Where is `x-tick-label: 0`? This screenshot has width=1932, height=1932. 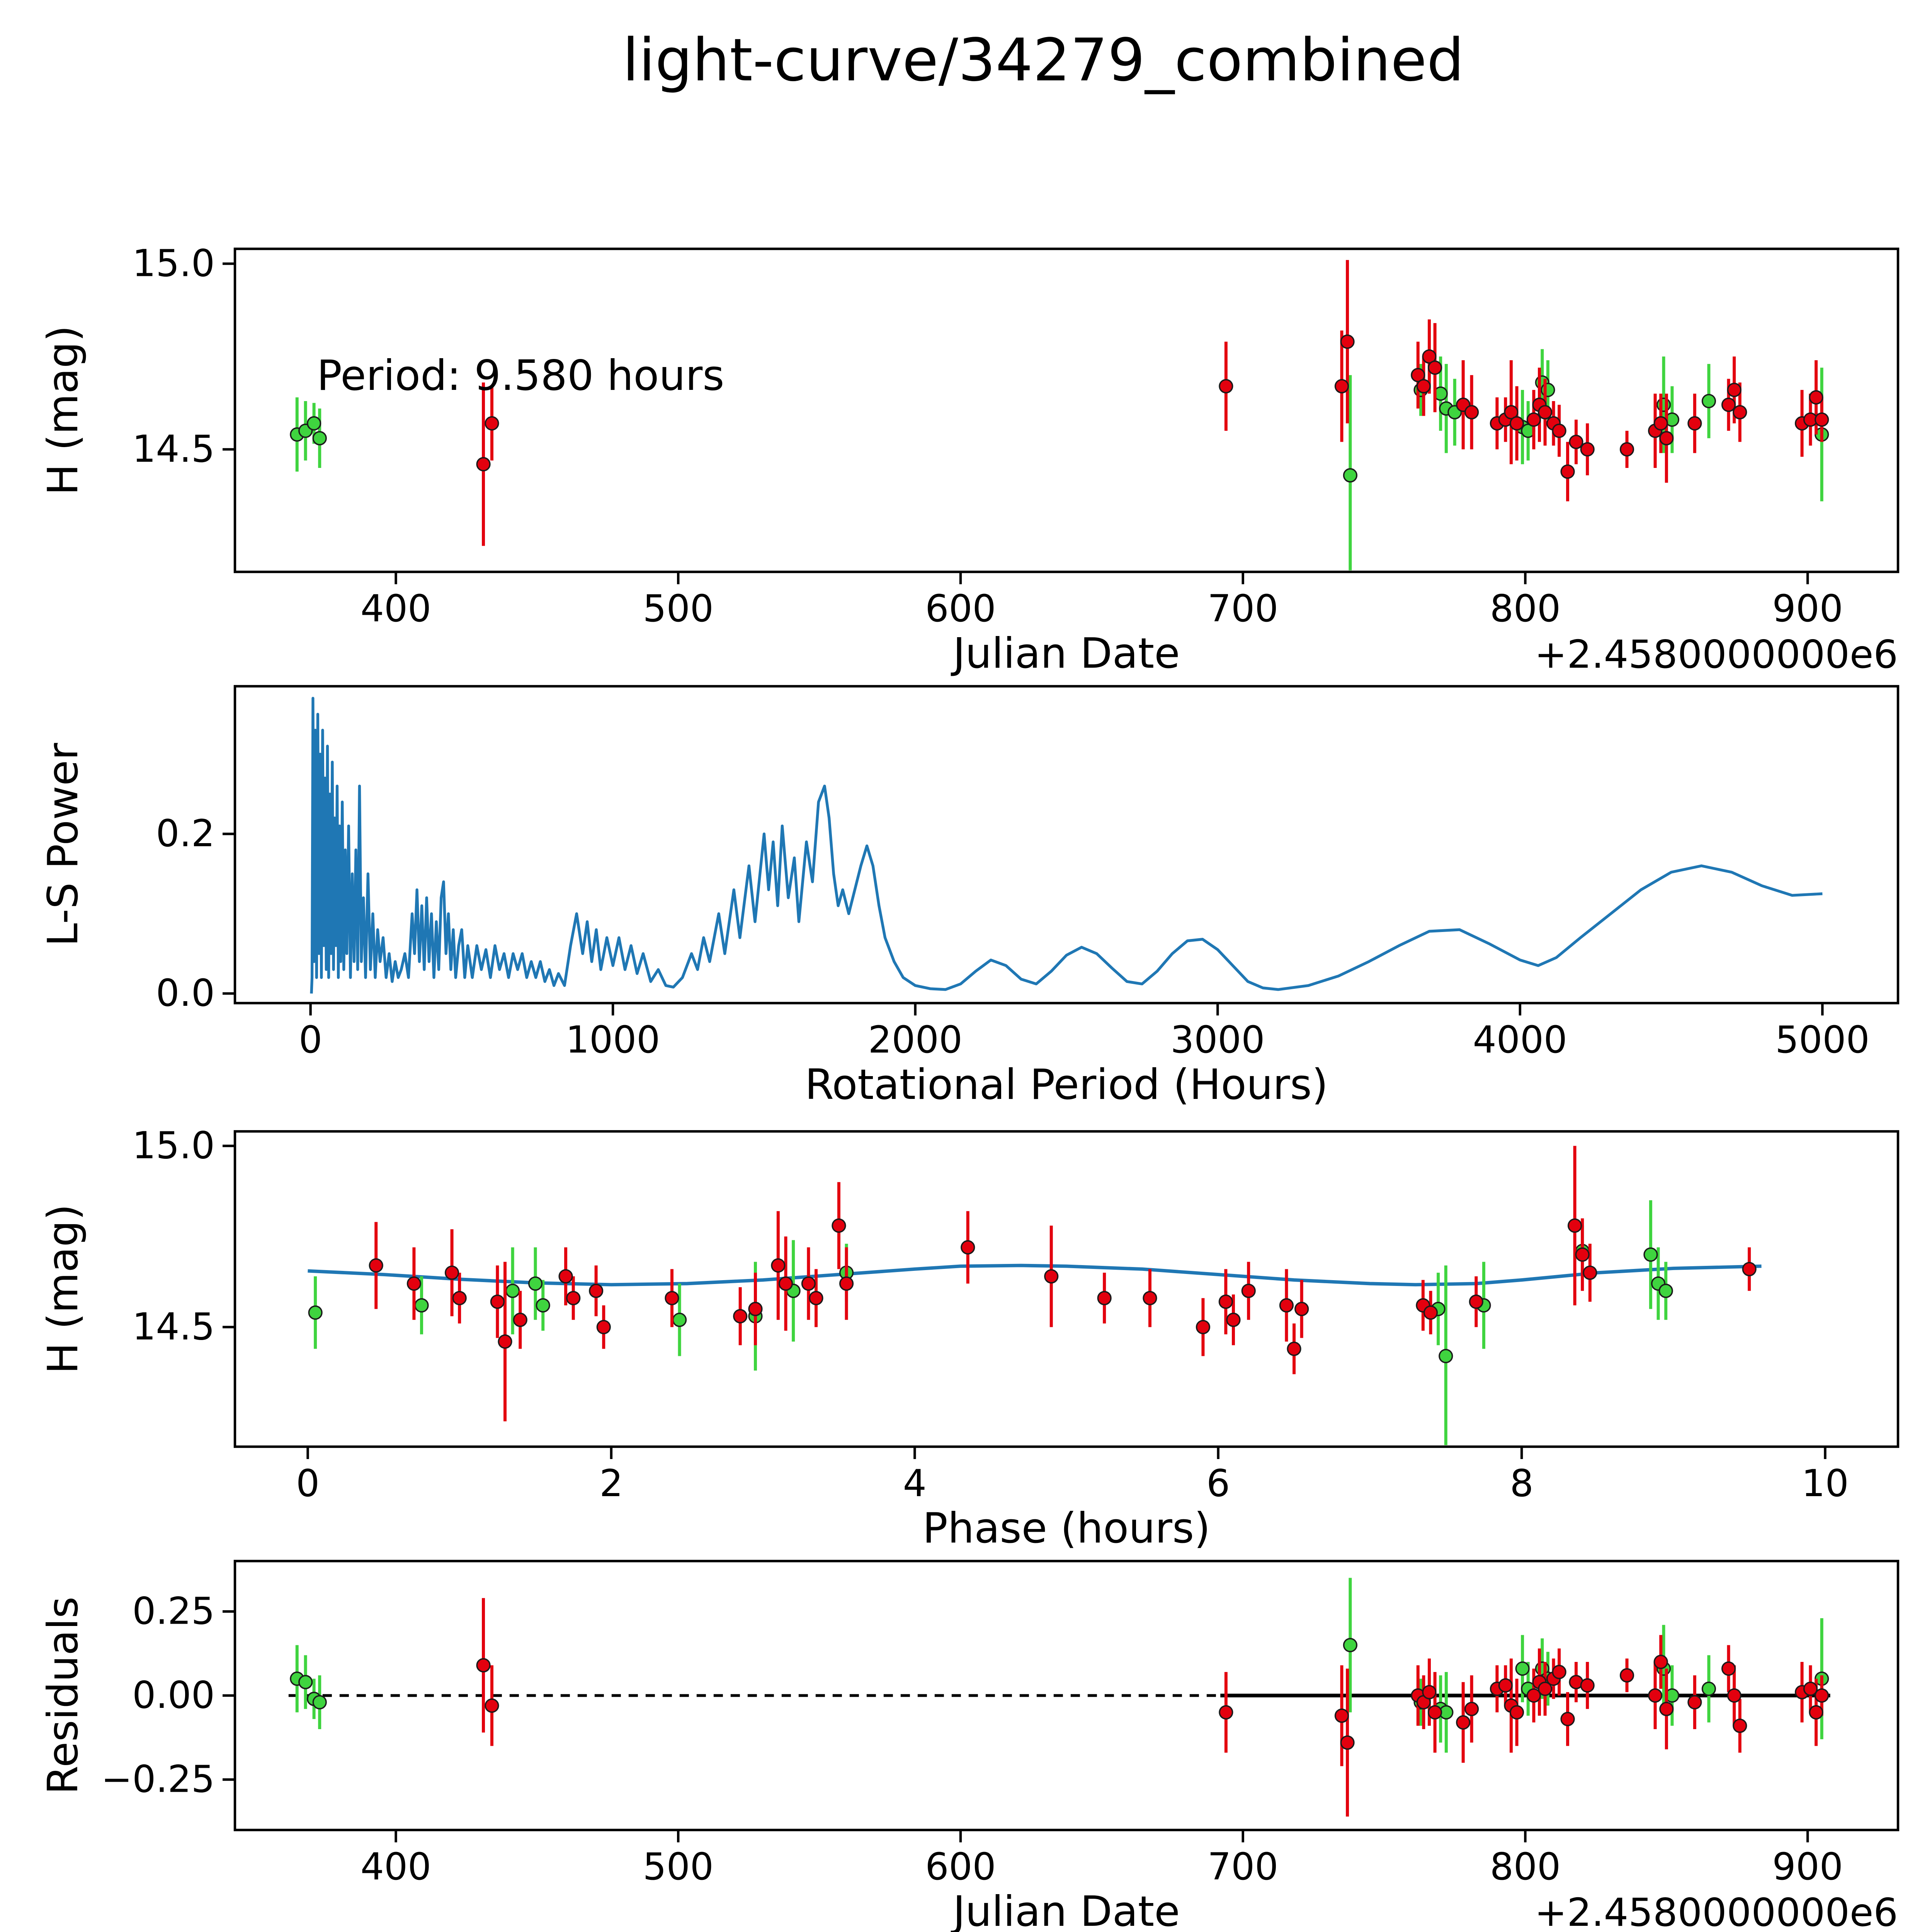
x-tick-label: 0 is located at coordinates (310, 1040).